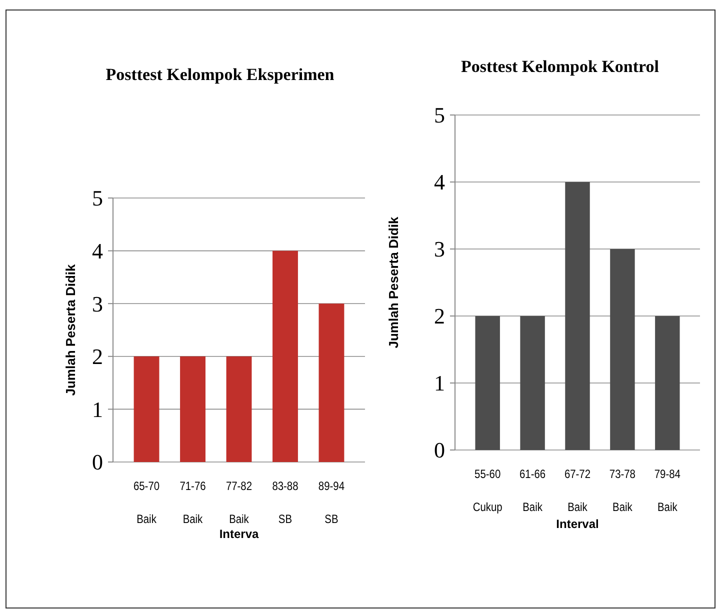  I want to click on category-label: 55-60 Cukup, so click(487, 491).